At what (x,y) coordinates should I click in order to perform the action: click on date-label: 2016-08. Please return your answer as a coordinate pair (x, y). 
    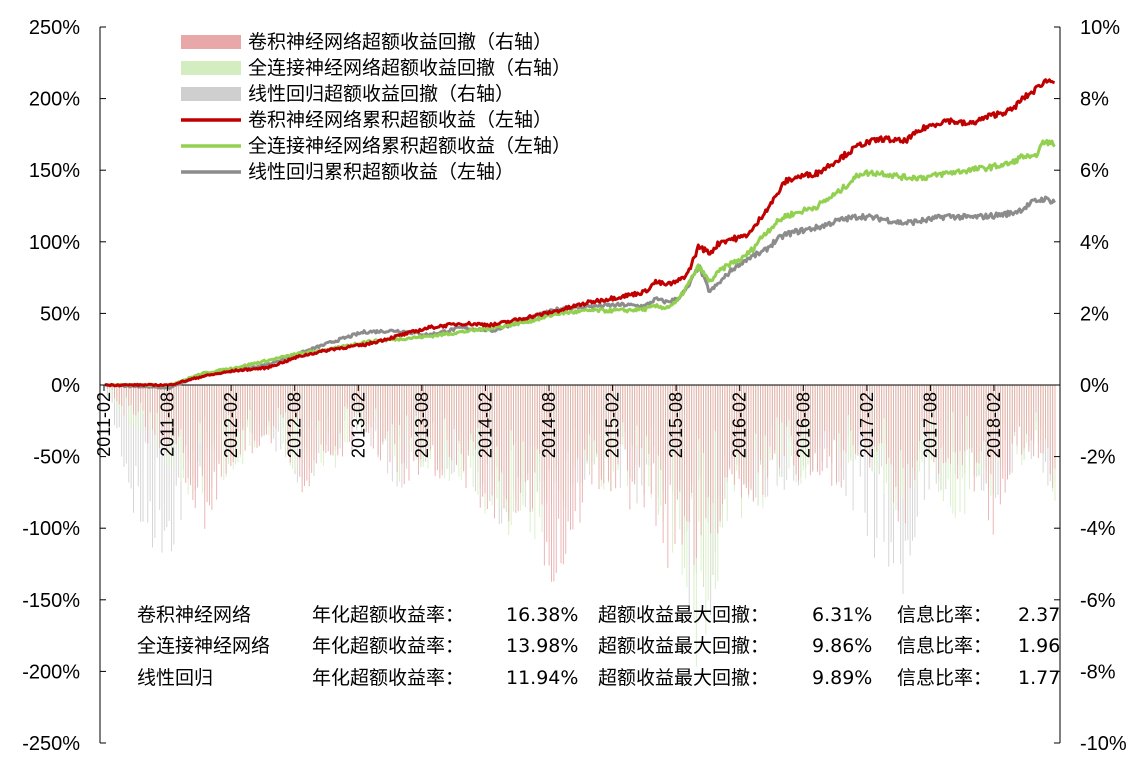
    Looking at the image, I should click on (803, 425).